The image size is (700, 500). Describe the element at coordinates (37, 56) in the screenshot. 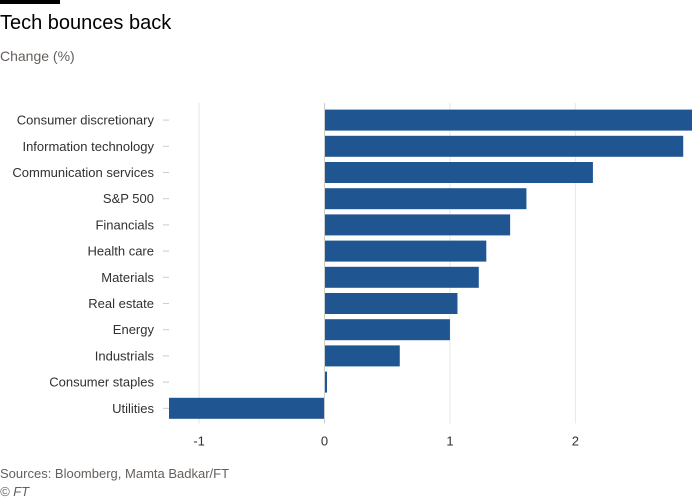

I see `chart-subtitle: Change (%)` at that location.